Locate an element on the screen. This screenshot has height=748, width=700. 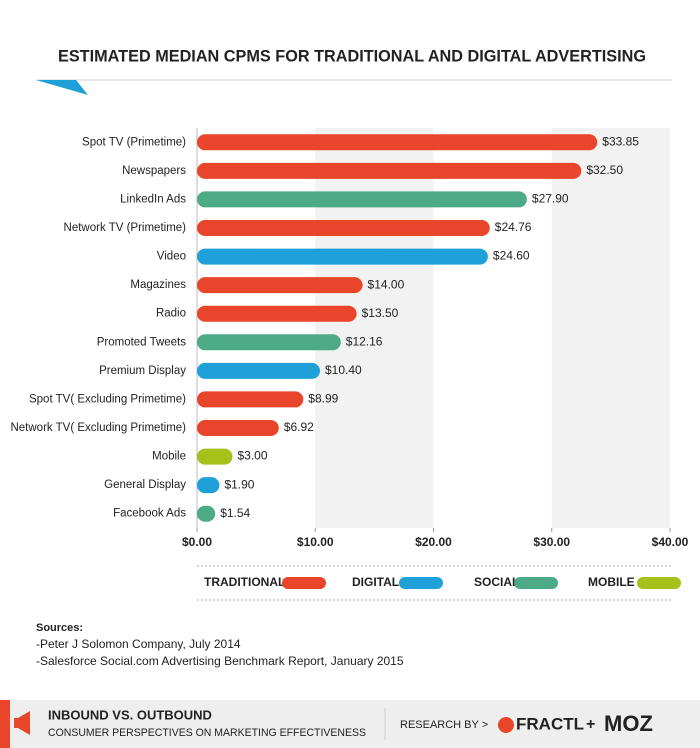
y-tick-label: Network TV( Excluding Primetime) is located at coordinates (98, 428).